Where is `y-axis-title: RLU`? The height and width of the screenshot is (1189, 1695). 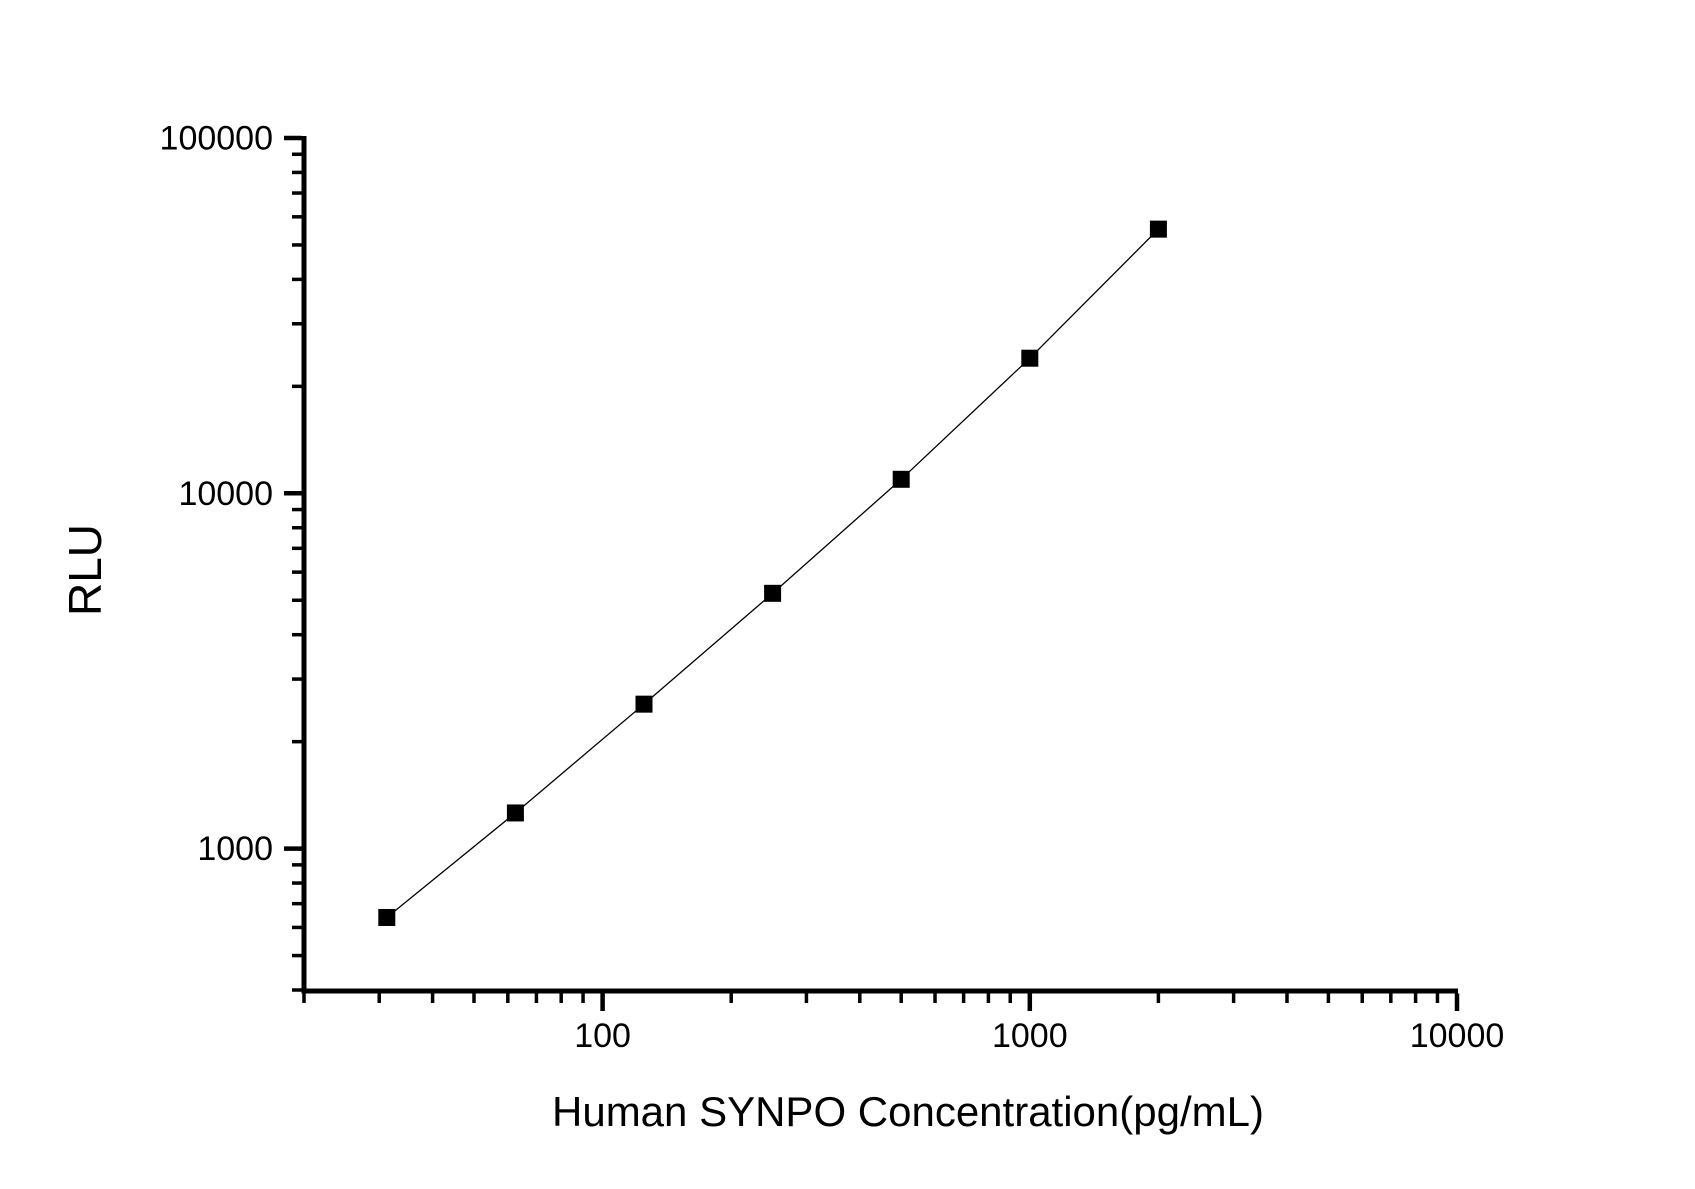 y-axis-title: RLU is located at coordinates (85, 570).